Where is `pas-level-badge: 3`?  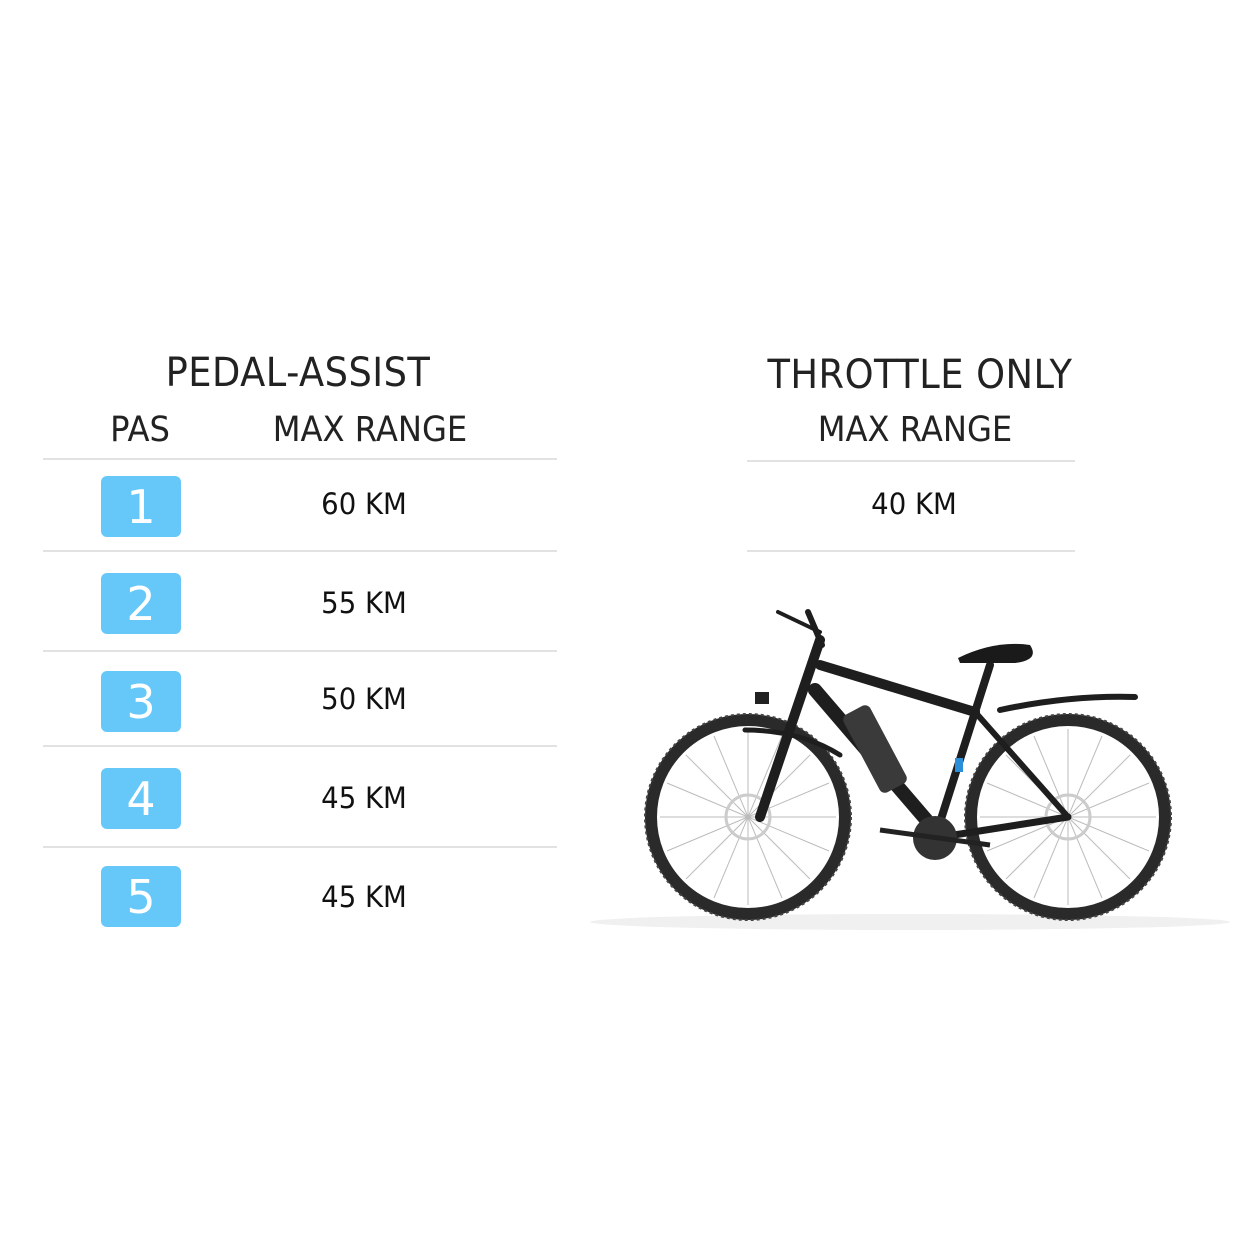 pas-level-badge: 3 is located at coordinates (141, 701).